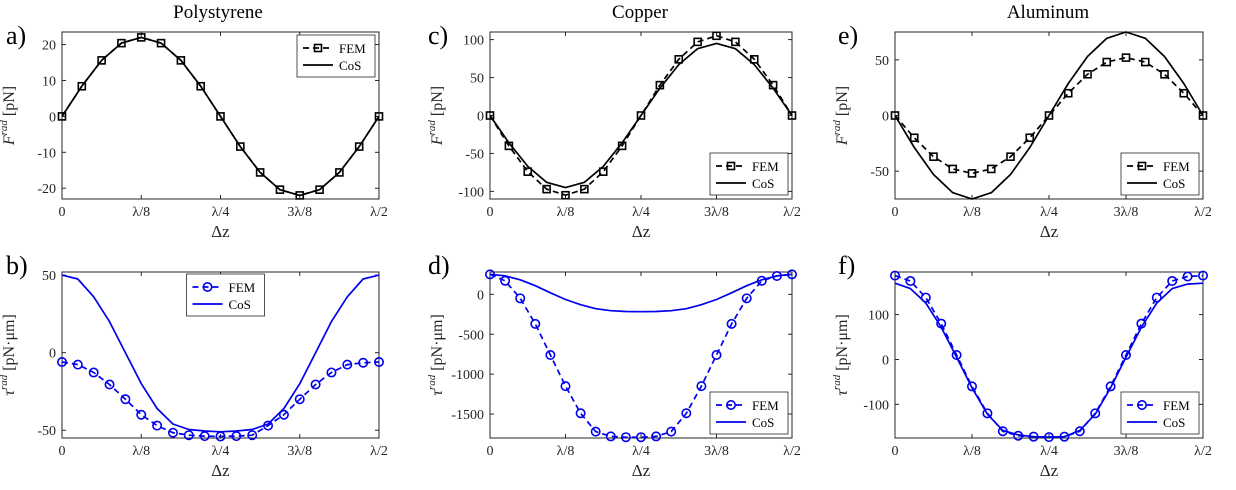 This screenshot has width=1236, height=490. Describe the element at coordinates (641, 451) in the screenshot. I see `x-tick-label: λ/4` at that location.